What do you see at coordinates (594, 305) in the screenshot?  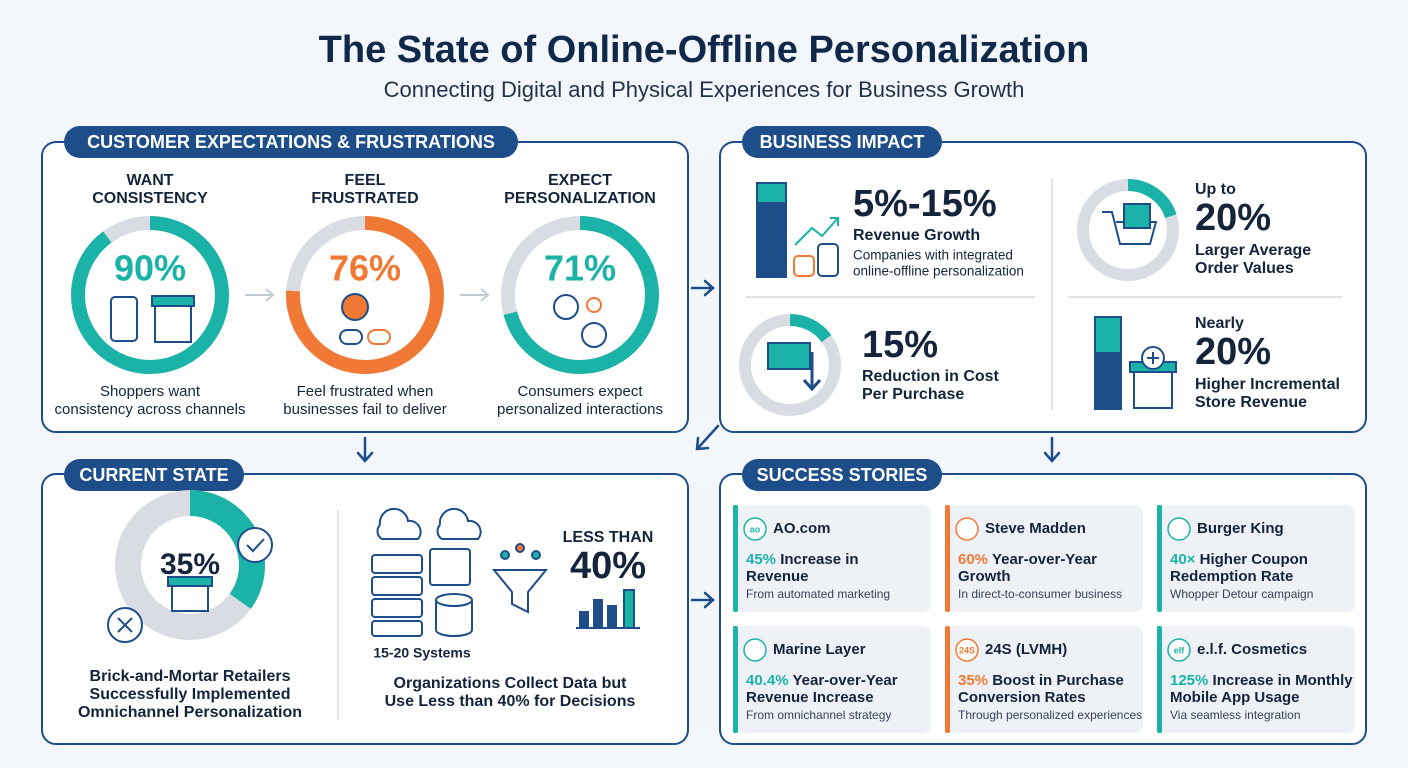 I see `gear-icon` at bounding box center [594, 305].